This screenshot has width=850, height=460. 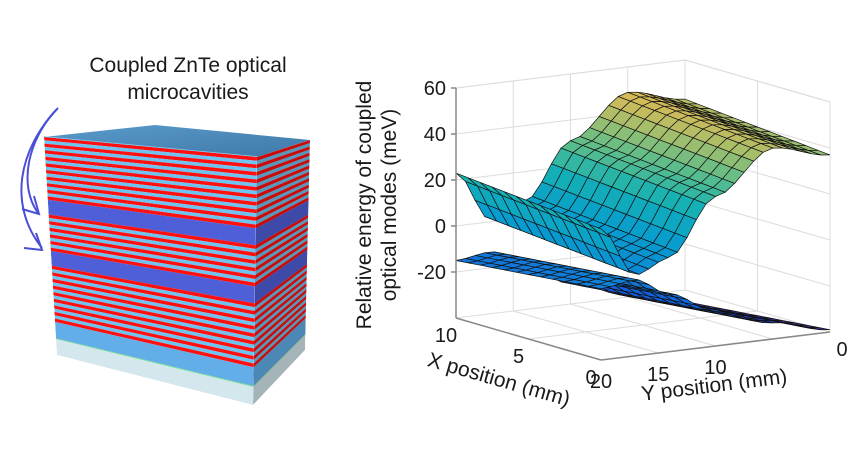 What do you see at coordinates (658, 375) in the screenshot?
I see `y-tick-label: 15` at bounding box center [658, 375].